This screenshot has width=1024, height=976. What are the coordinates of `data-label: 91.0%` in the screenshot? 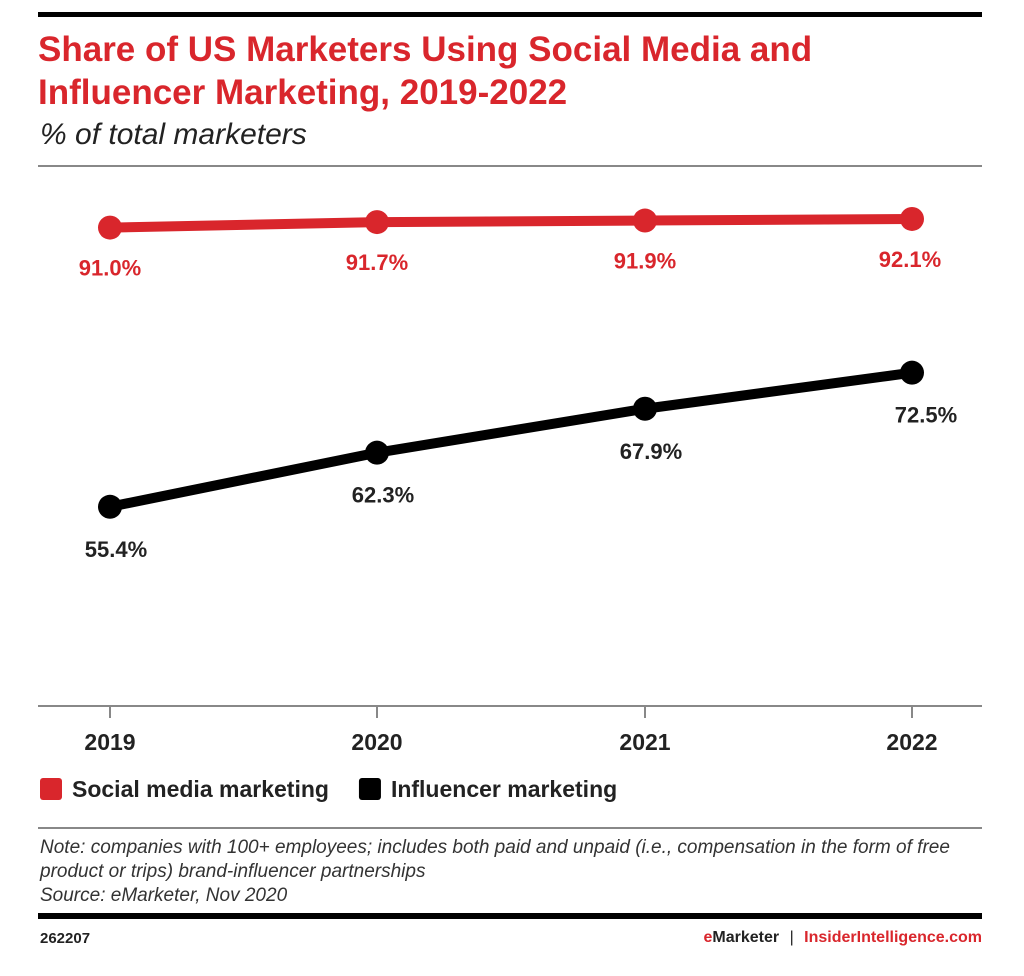 It's located at (110, 268).